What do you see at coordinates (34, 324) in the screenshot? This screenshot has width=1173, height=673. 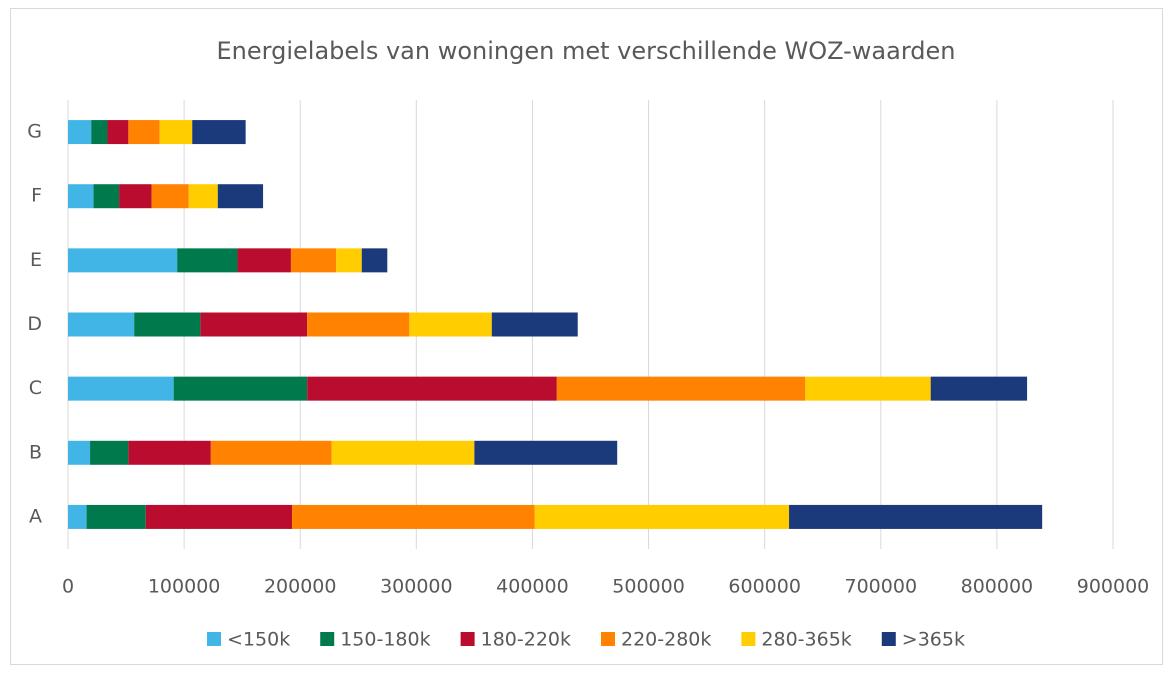 I see `y-tick-label: D` at bounding box center [34, 324].